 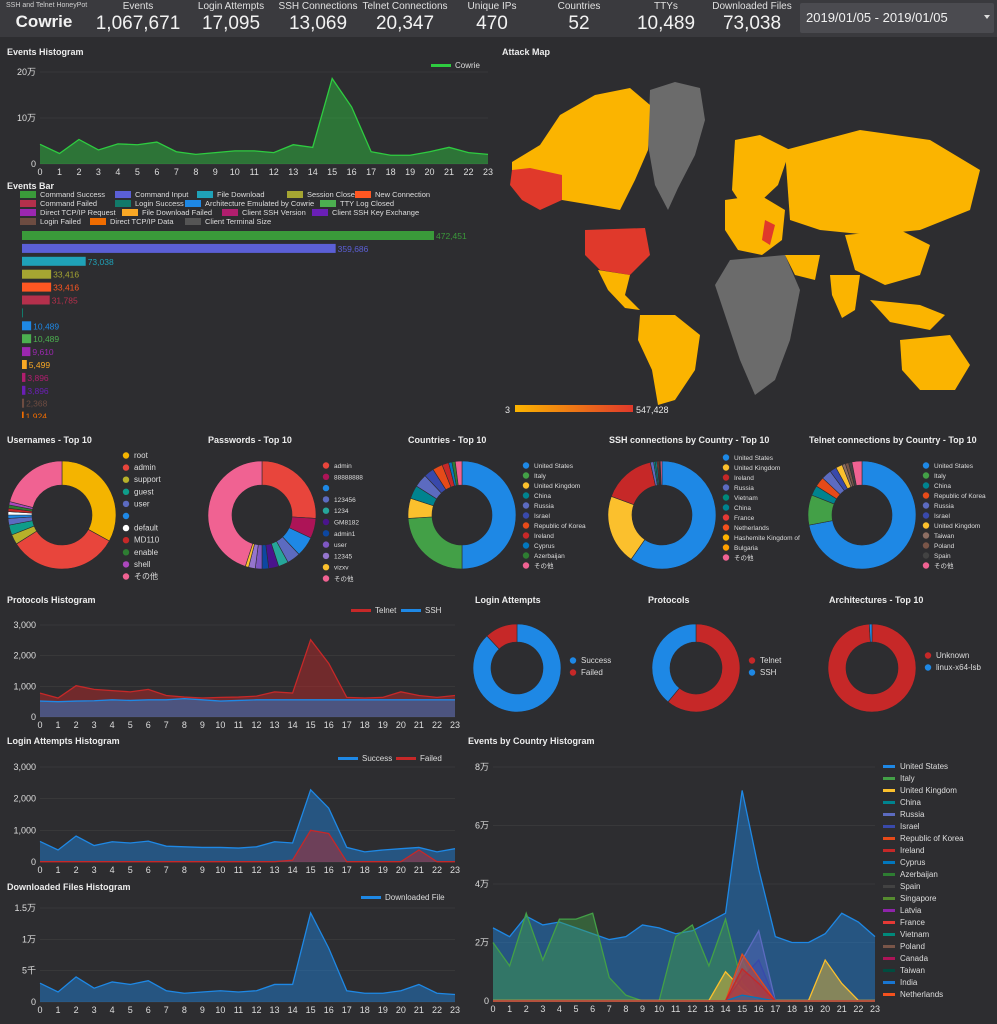 I want to click on stat-value: 73,038, so click(x=752, y=23).